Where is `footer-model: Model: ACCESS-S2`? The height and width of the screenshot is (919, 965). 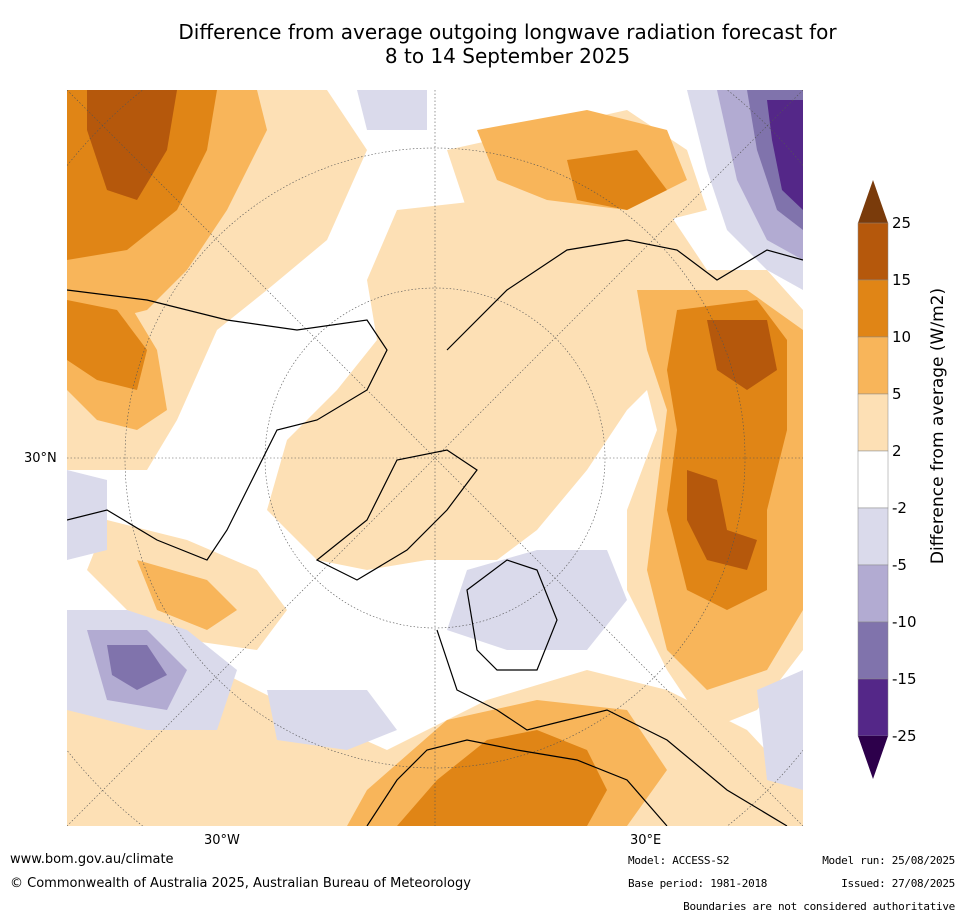
footer-model: Model: ACCESS-S2 is located at coordinates (679, 860).